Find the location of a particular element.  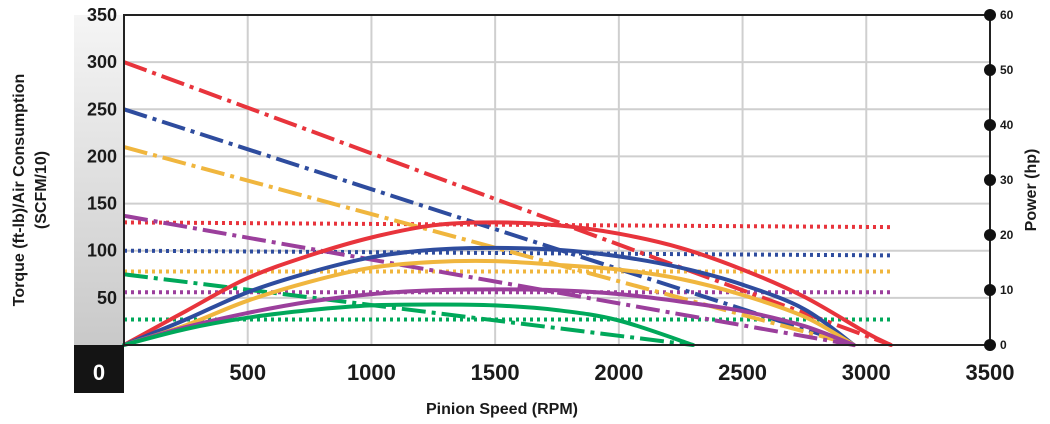

y-axis-band is located at coordinates (99, 180).